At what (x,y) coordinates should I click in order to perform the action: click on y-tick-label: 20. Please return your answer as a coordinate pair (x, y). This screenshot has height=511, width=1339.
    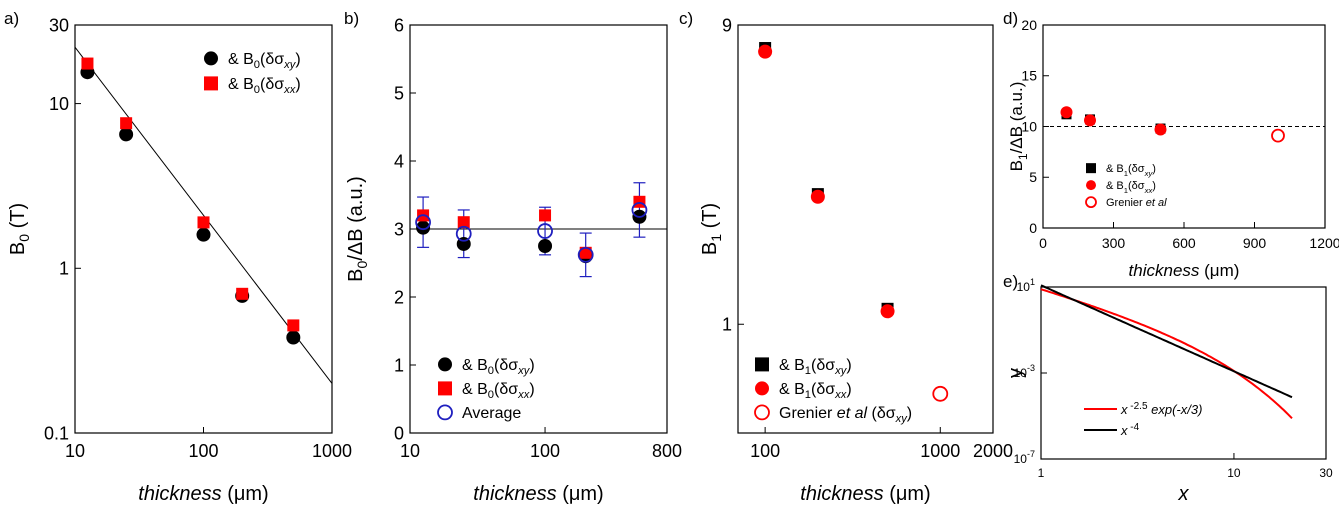
    Looking at the image, I should click on (1029, 25).